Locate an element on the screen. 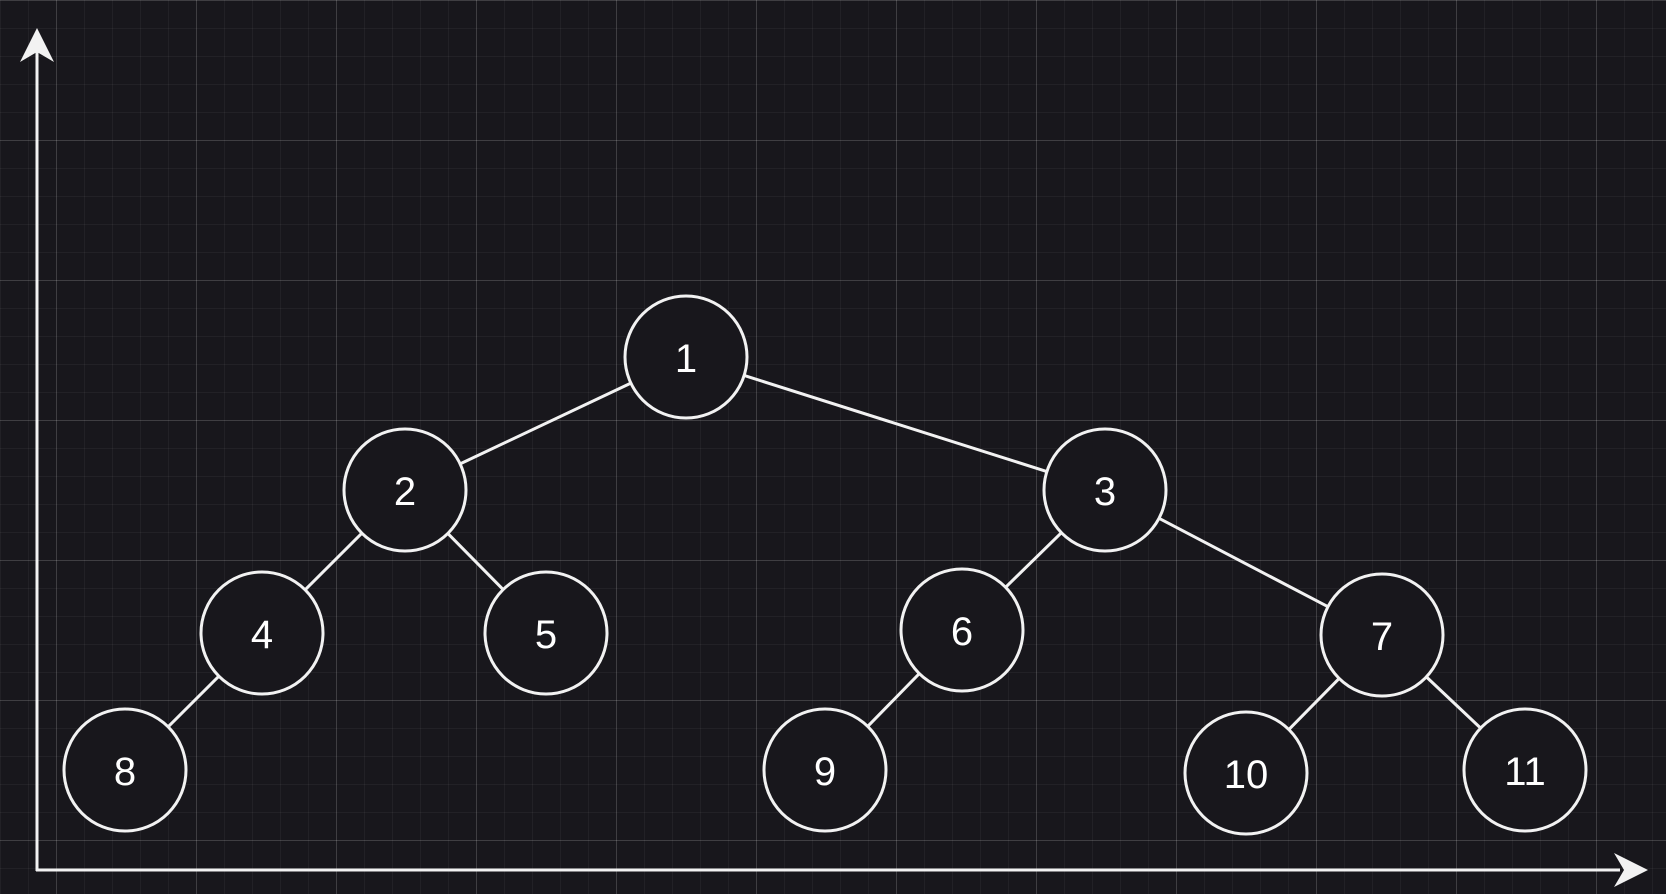 The height and width of the screenshot is (894, 1666). tree-node-8: 8 is located at coordinates (125, 770).